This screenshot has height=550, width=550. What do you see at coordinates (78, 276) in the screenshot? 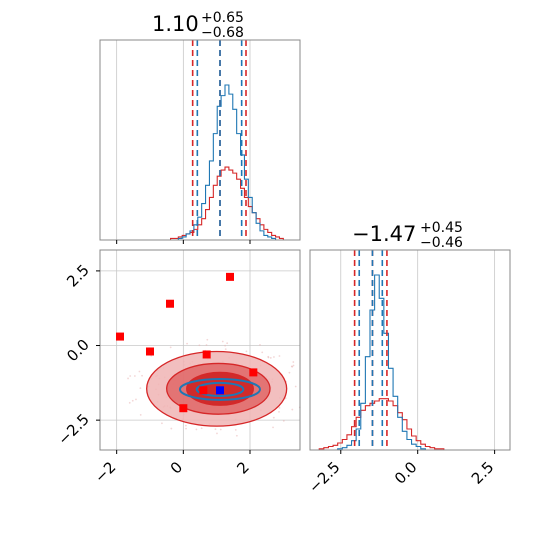
I see `y-tick-label: 2.5` at bounding box center [78, 276].